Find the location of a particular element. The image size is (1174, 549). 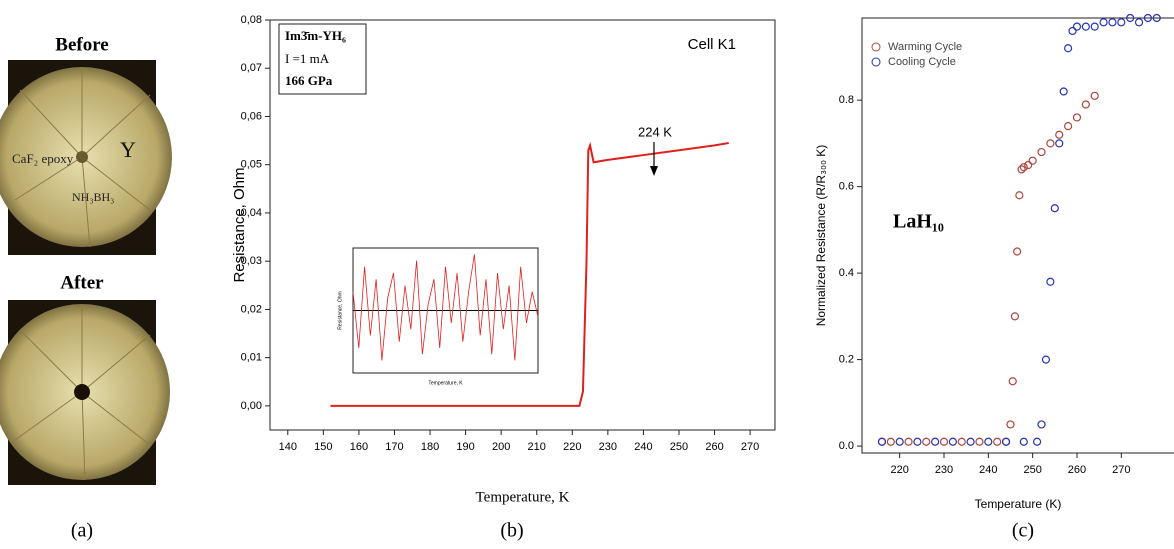

photo-after is located at coordinates (85, 392).